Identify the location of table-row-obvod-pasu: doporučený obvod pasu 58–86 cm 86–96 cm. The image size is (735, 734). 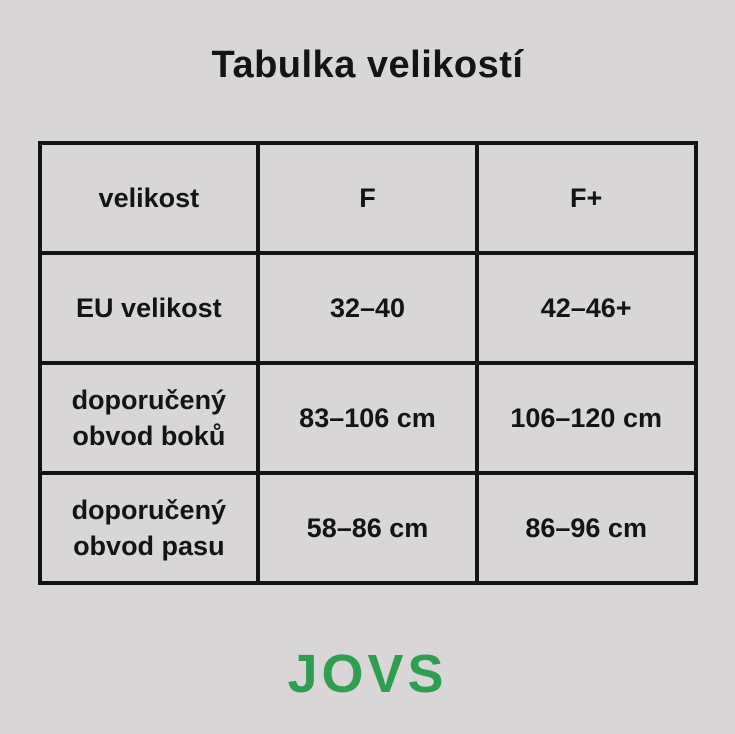
(367, 528).